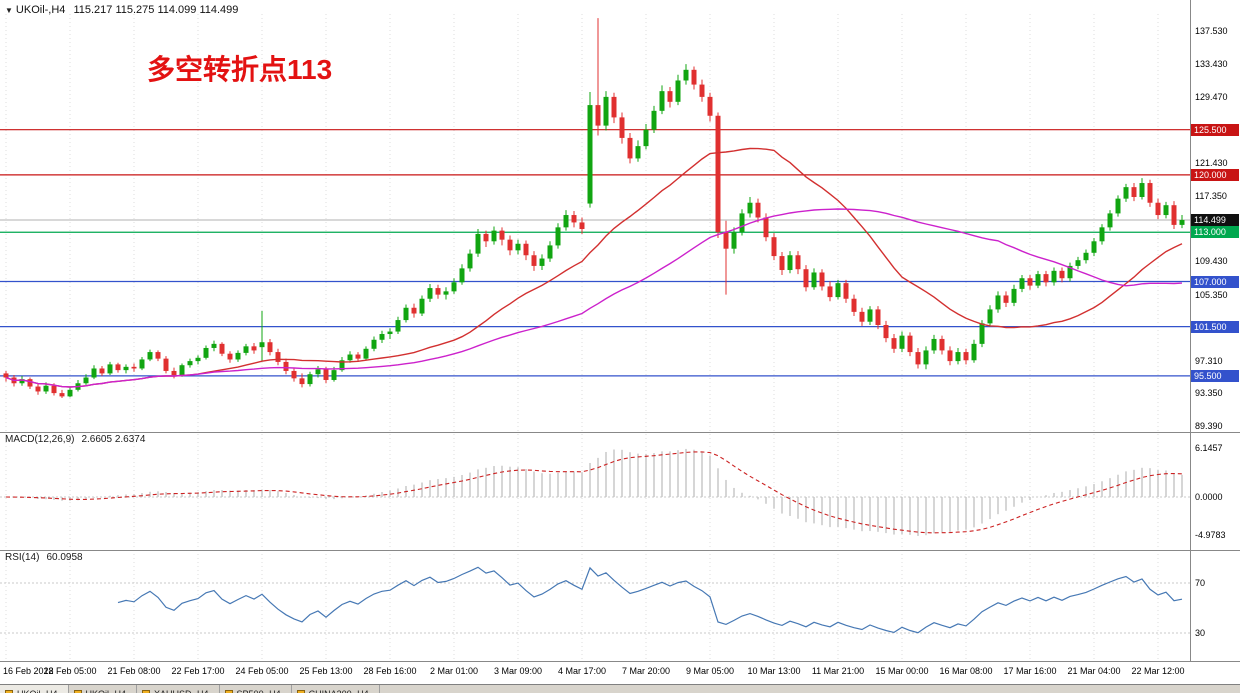  I want to click on macd-histogram, so click(595, 492).